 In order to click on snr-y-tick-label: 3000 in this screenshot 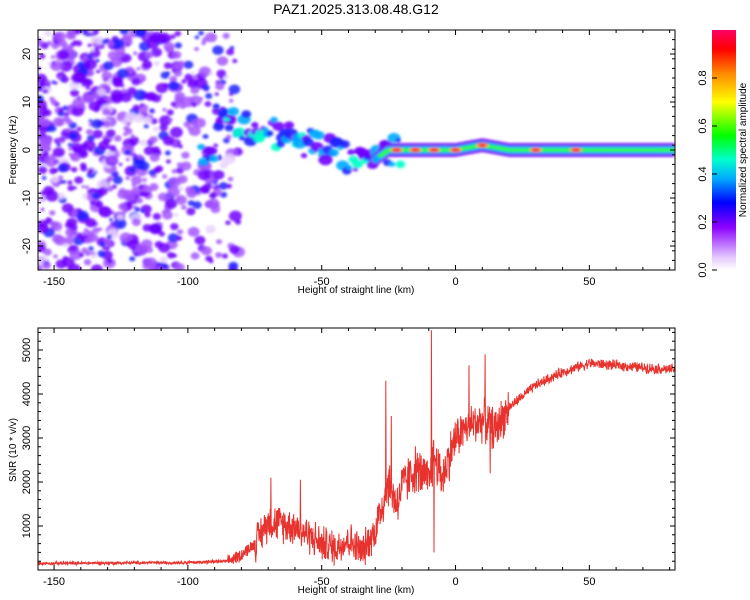, I will do `click(27, 438)`.